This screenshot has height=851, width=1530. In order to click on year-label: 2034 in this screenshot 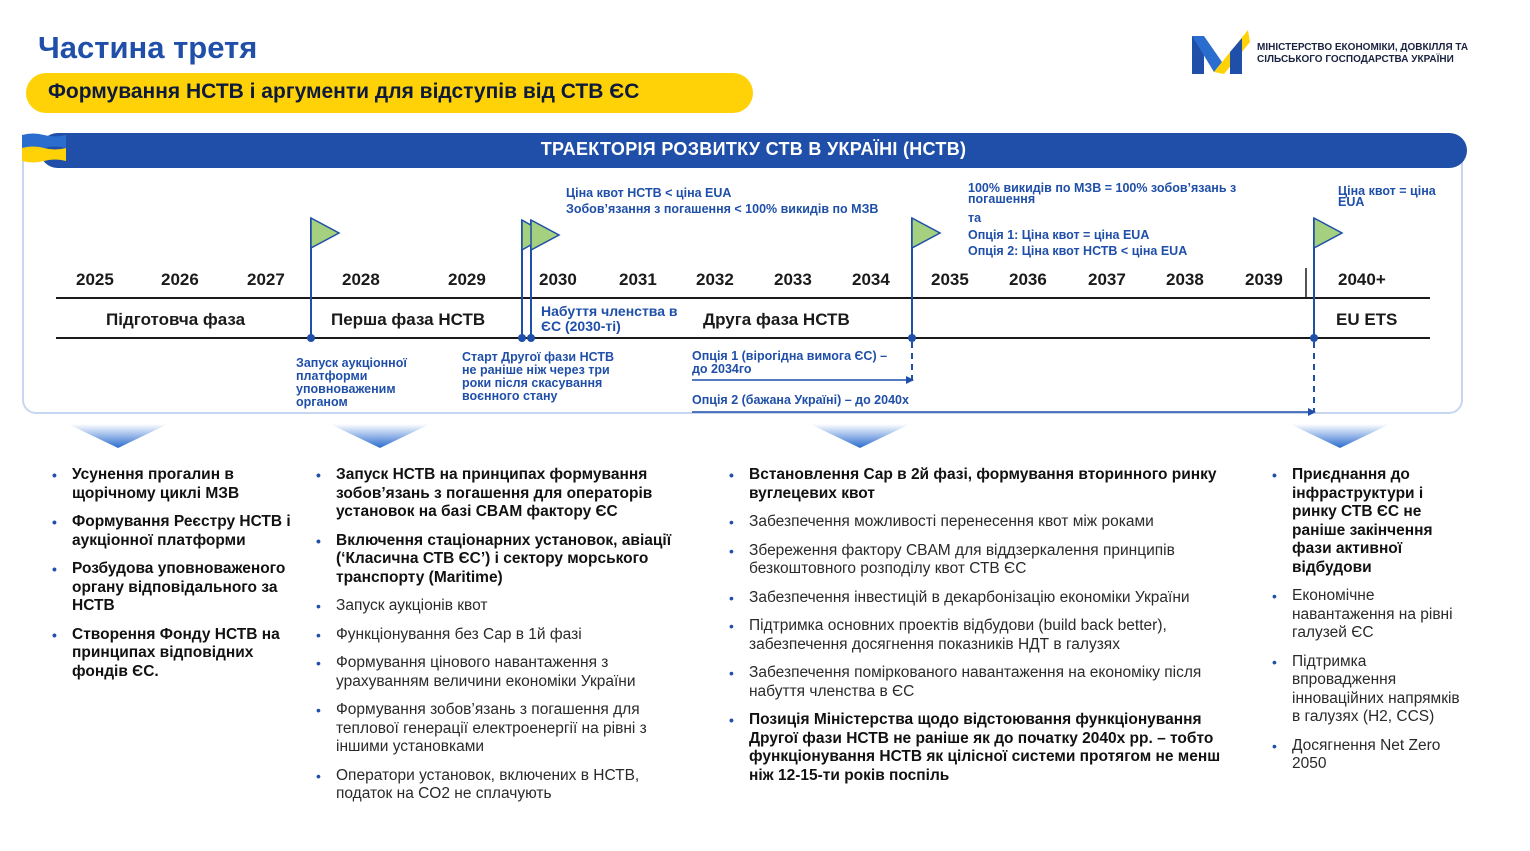, I will do `click(871, 279)`.